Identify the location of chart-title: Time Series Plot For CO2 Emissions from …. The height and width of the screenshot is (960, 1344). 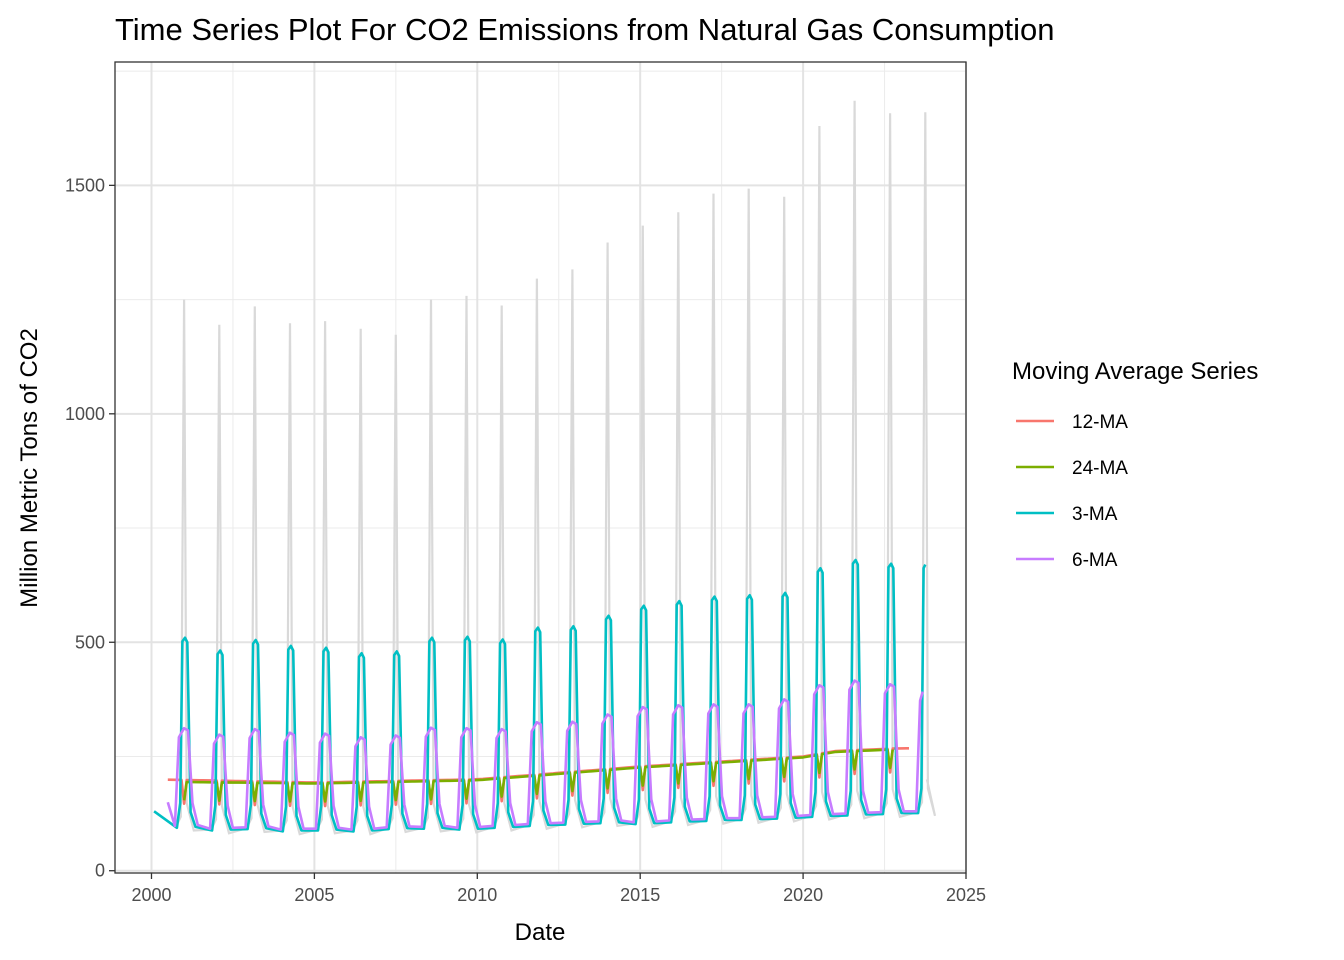
(584, 29).